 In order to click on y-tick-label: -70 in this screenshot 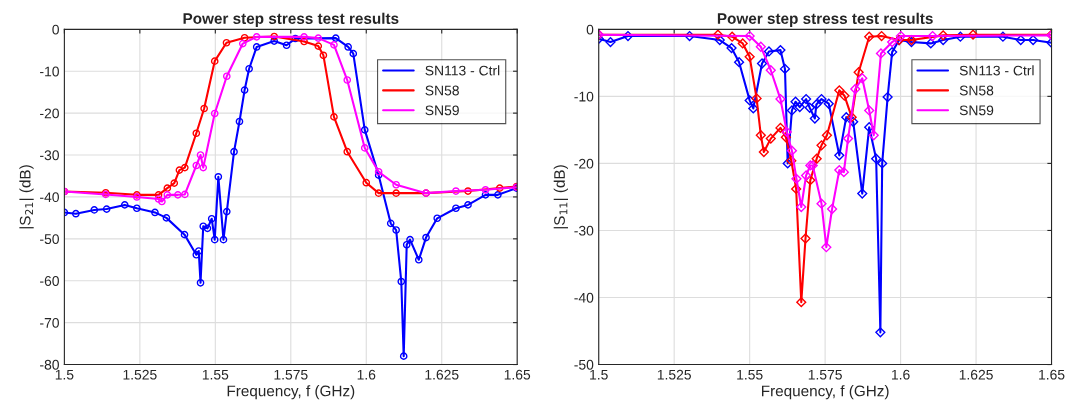, I will do `click(49, 322)`.